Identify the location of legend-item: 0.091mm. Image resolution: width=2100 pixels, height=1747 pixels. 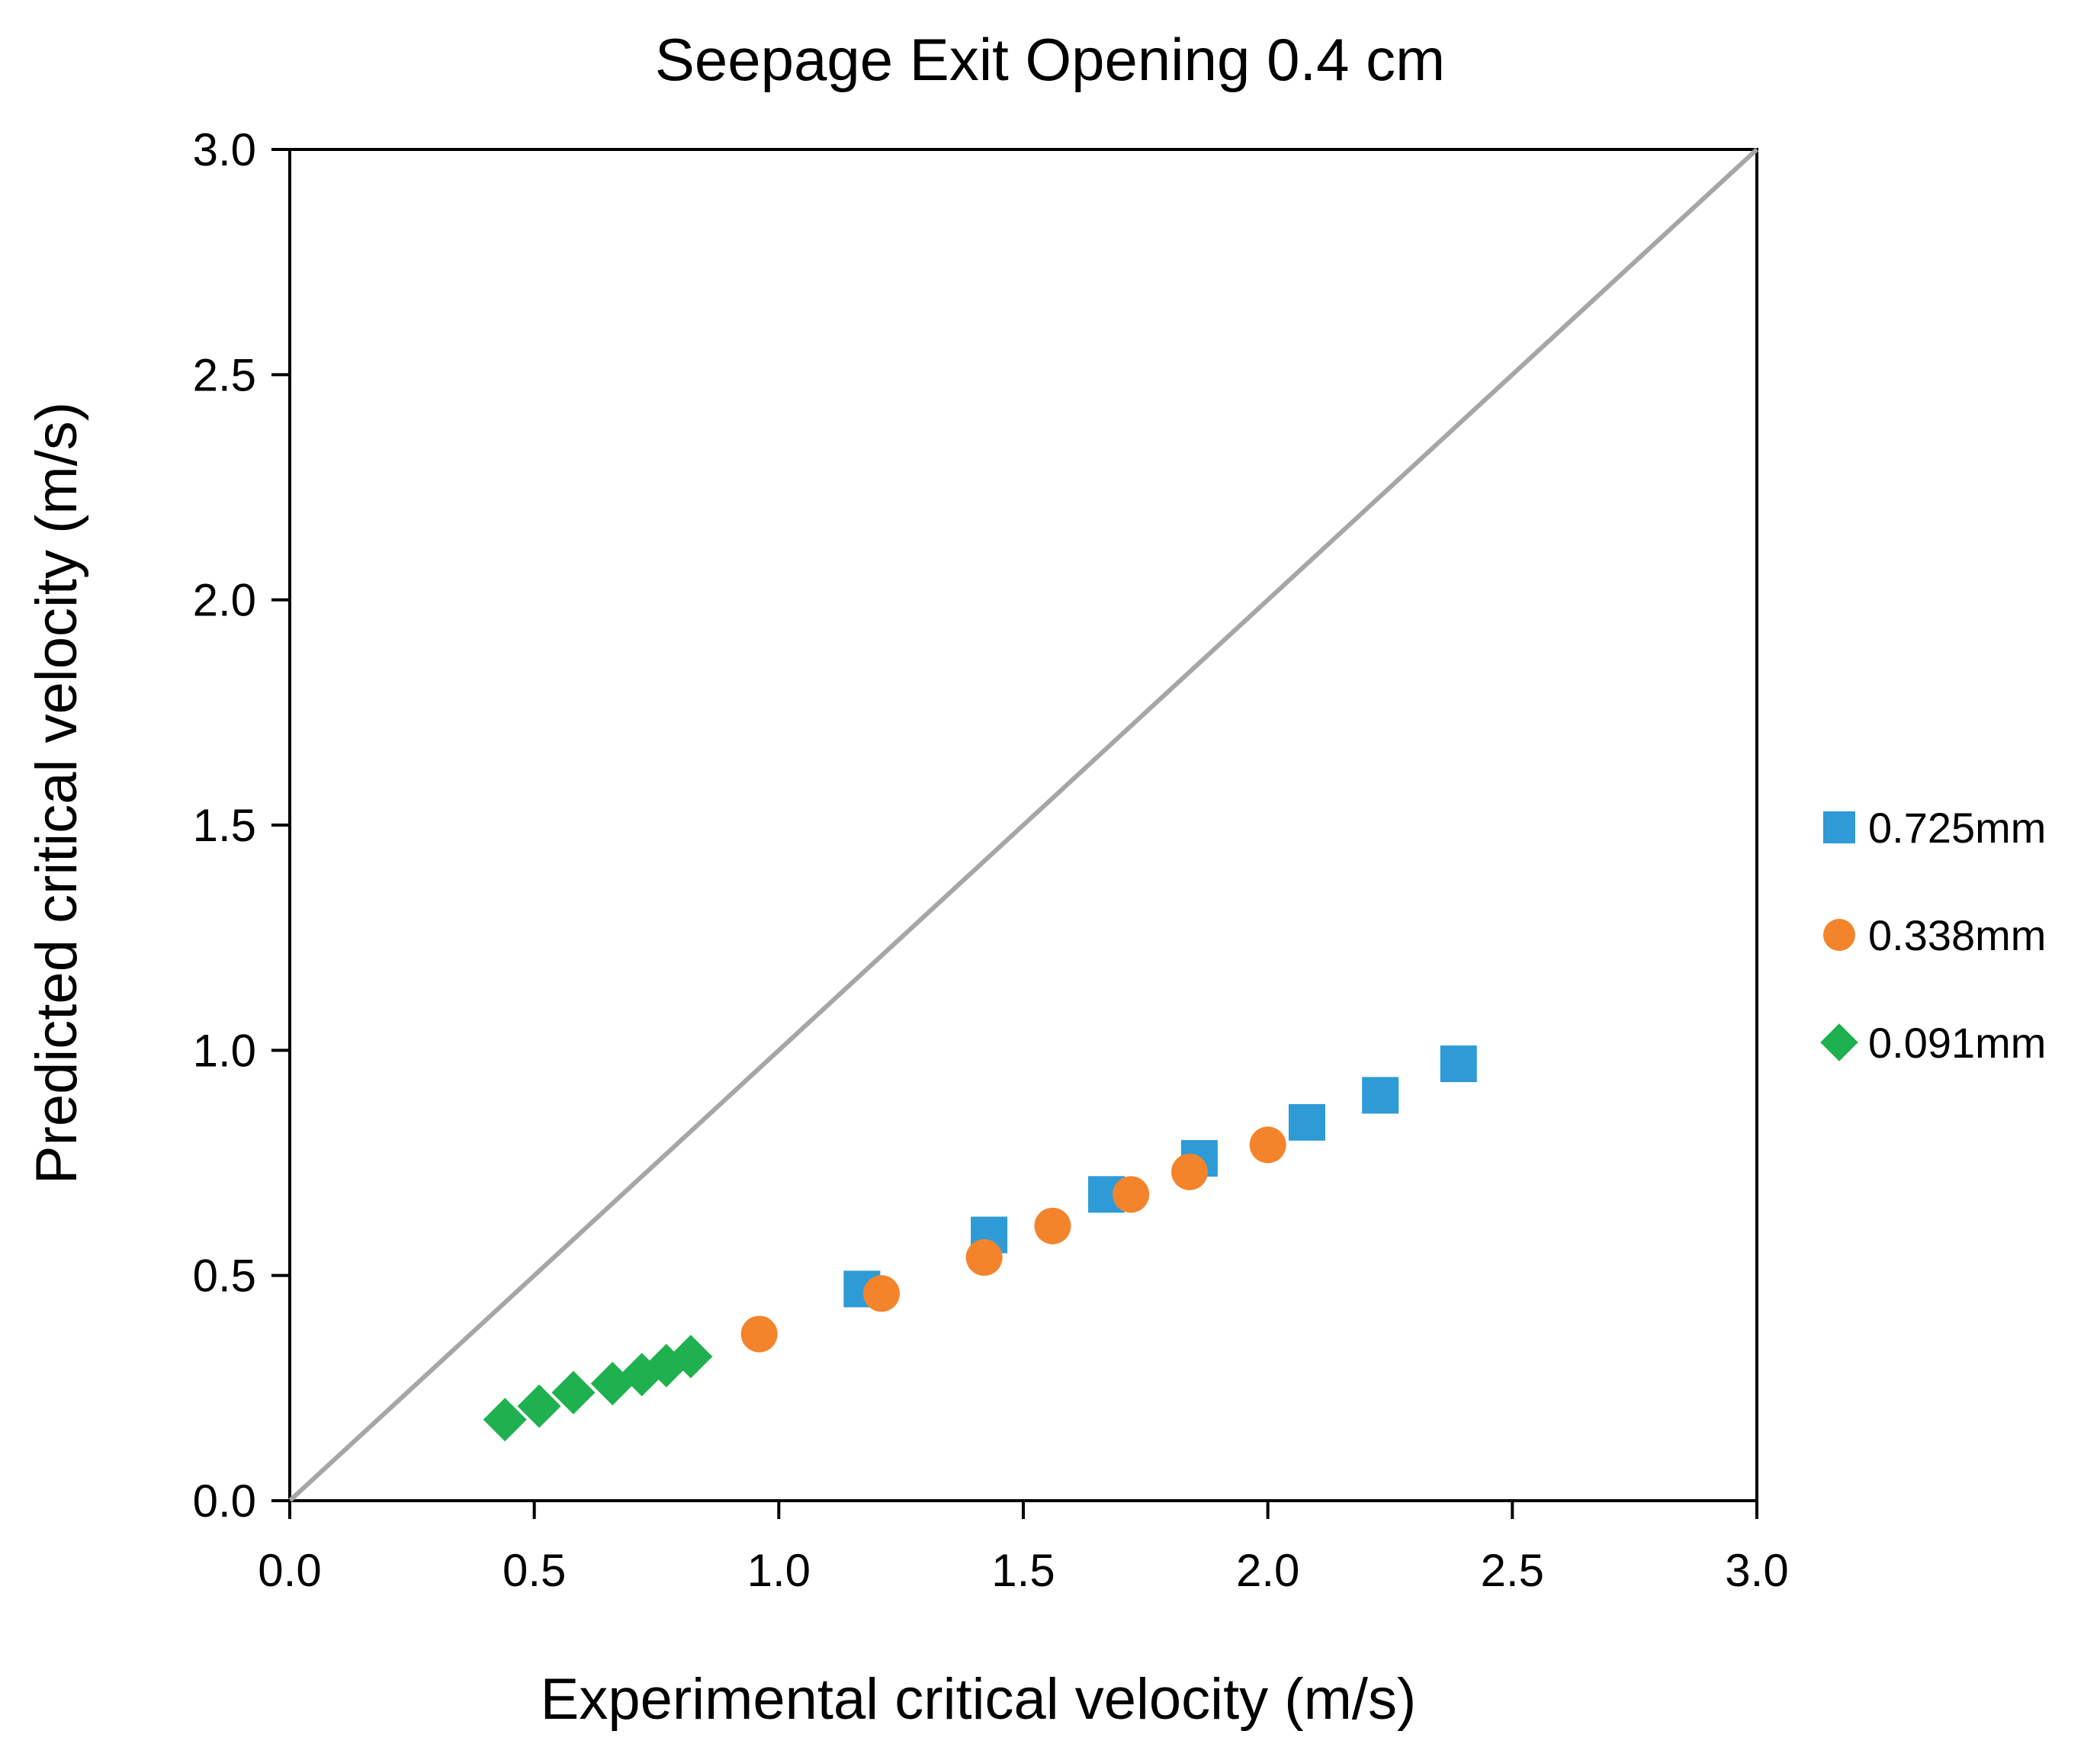
(1933, 1043).